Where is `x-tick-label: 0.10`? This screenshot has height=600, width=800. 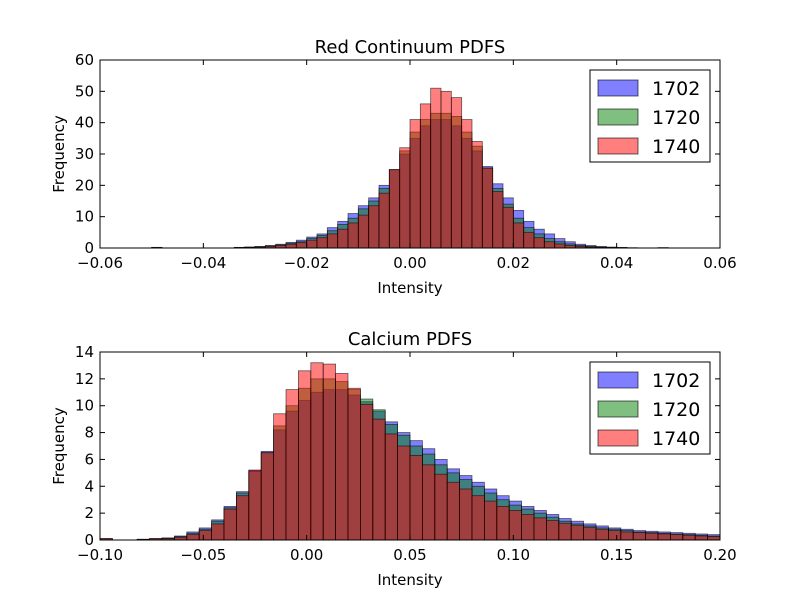 x-tick-label: 0.10 is located at coordinates (513, 555).